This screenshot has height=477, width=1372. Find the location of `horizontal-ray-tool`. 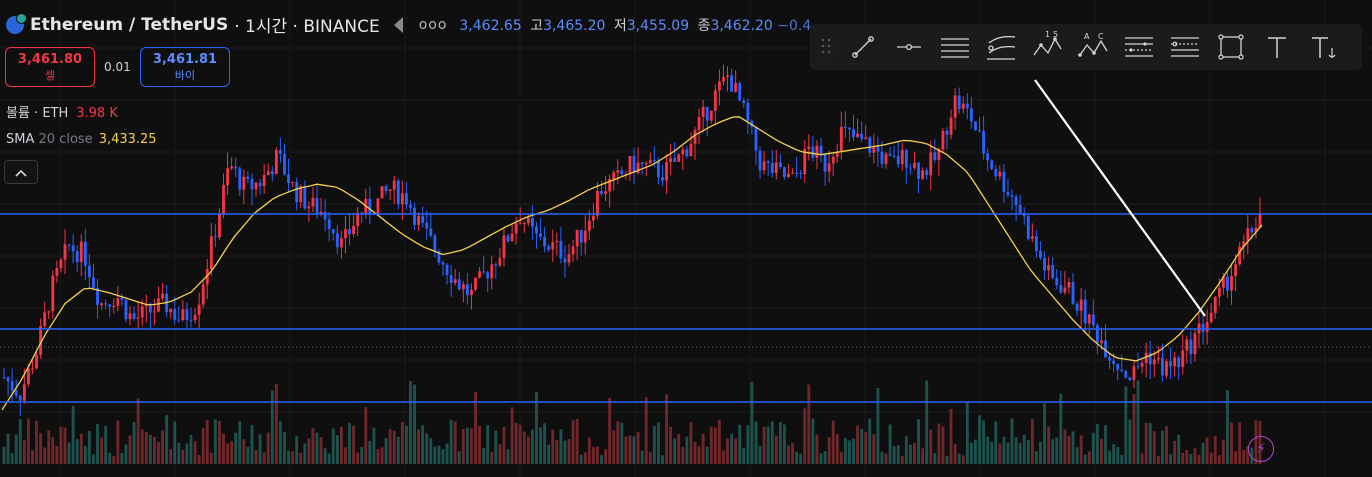

horizontal-ray-tool is located at coordinates (909, 47).